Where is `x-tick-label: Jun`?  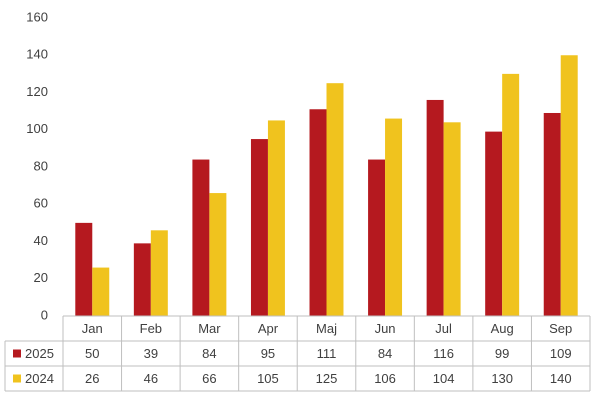
x-tick-label: Jun is located at coordinates (385, 328).